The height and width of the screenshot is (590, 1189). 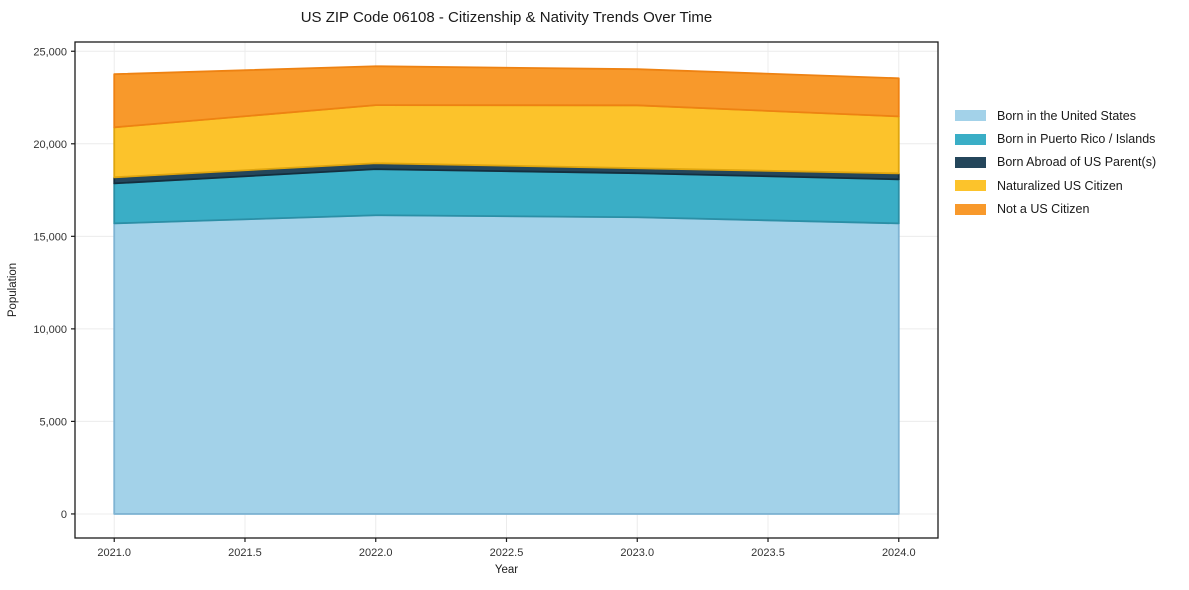 I want to click on x-tick-label: 2021.0, so click(x=114, y=553).